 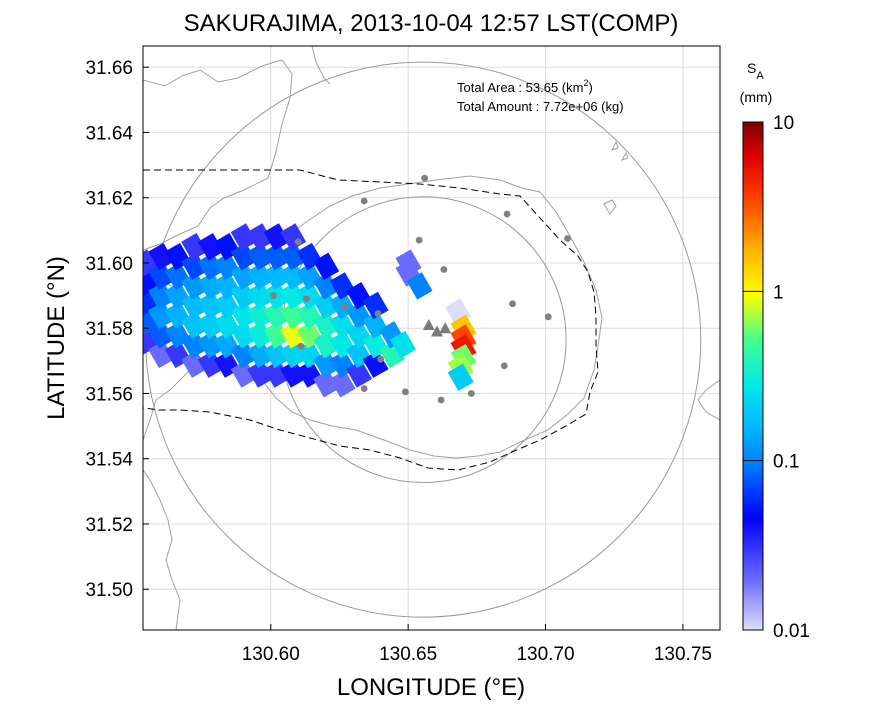 I want to click on colorbar-gradient, so click(x=753, y=376).